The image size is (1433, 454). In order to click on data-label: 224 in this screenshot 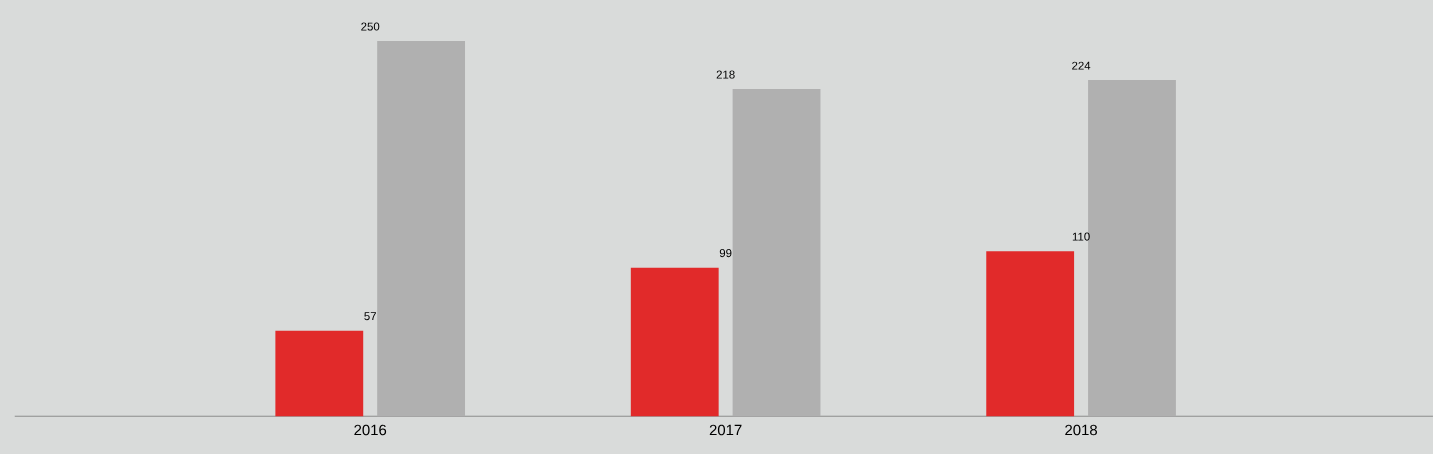, I will do `click(1081, 65)`.